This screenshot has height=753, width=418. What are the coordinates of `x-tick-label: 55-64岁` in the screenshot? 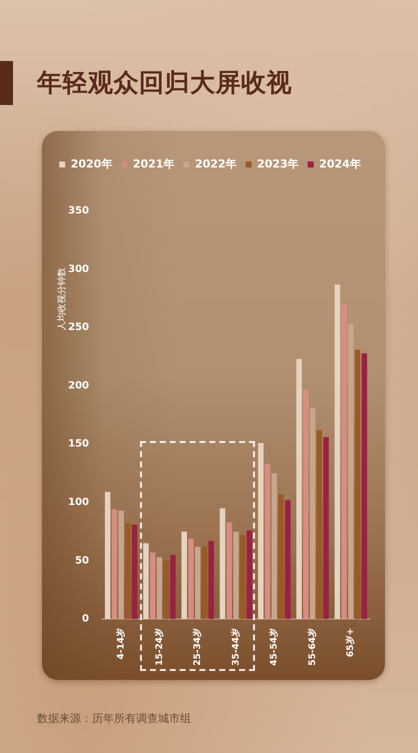 It's located at (312, 647).